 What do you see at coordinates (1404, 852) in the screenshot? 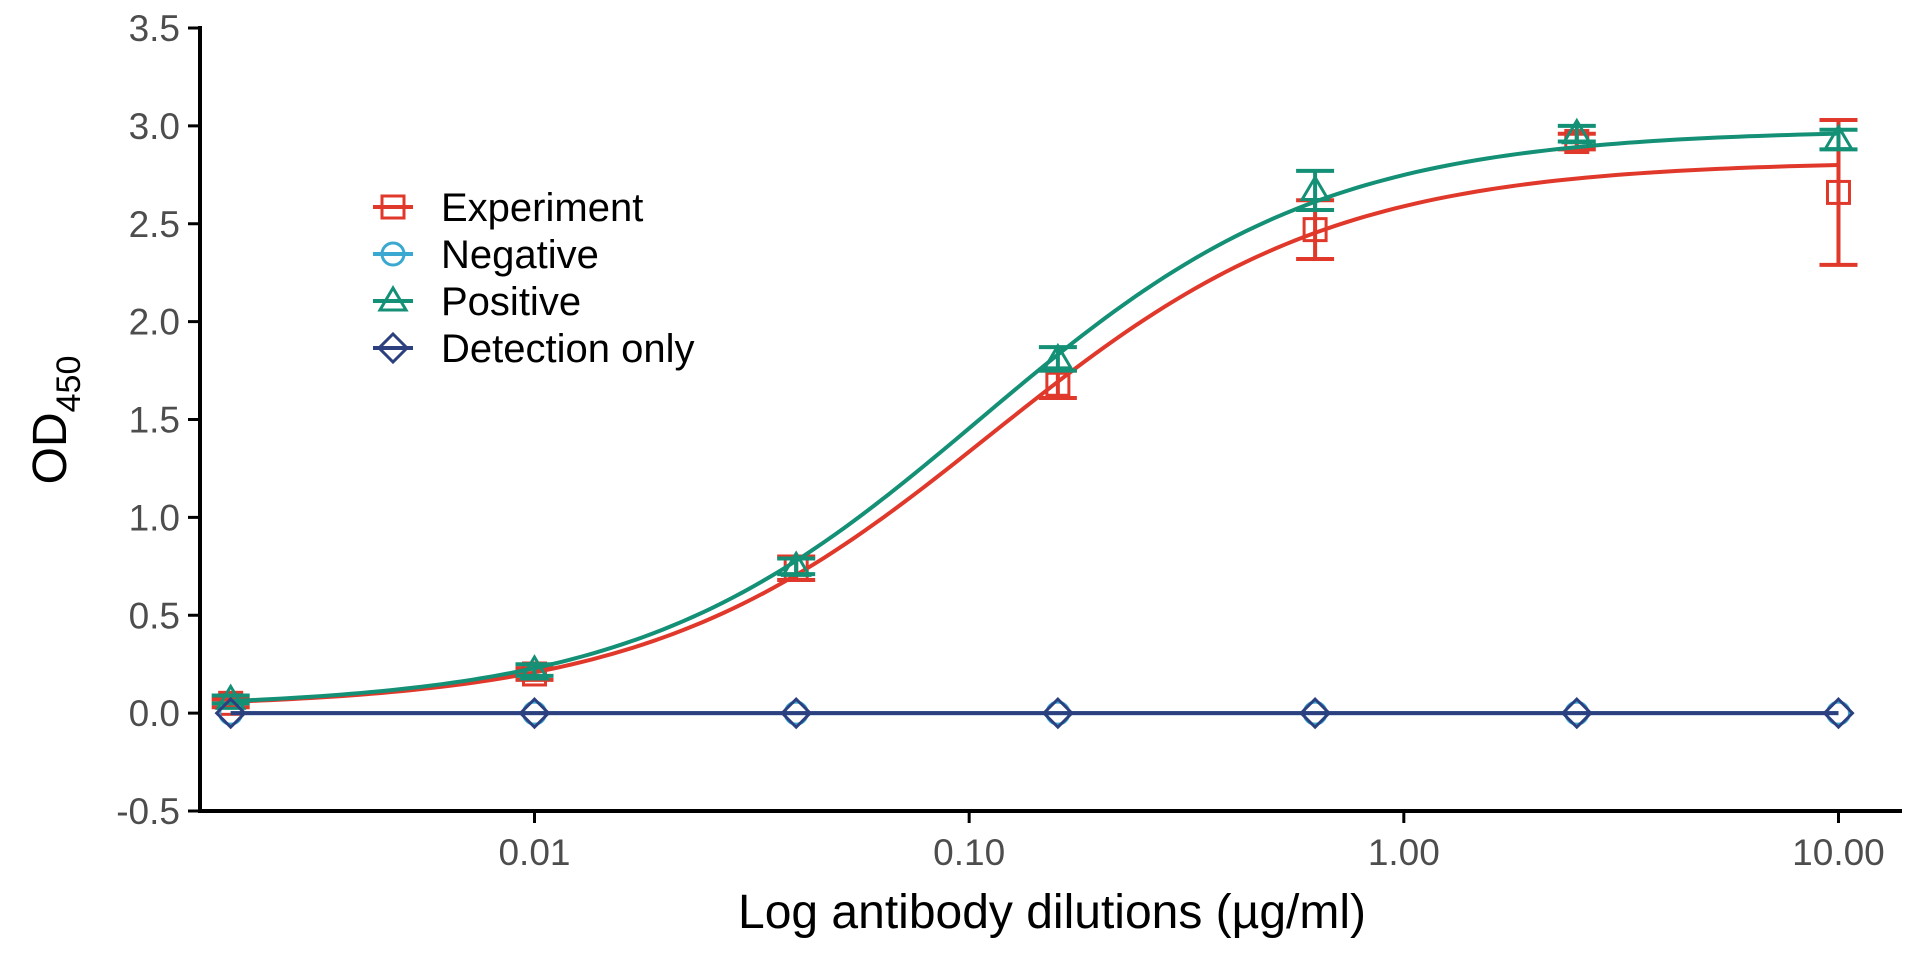
I see `x-tick-label: 1.00` at bounding box center [1404, 852].